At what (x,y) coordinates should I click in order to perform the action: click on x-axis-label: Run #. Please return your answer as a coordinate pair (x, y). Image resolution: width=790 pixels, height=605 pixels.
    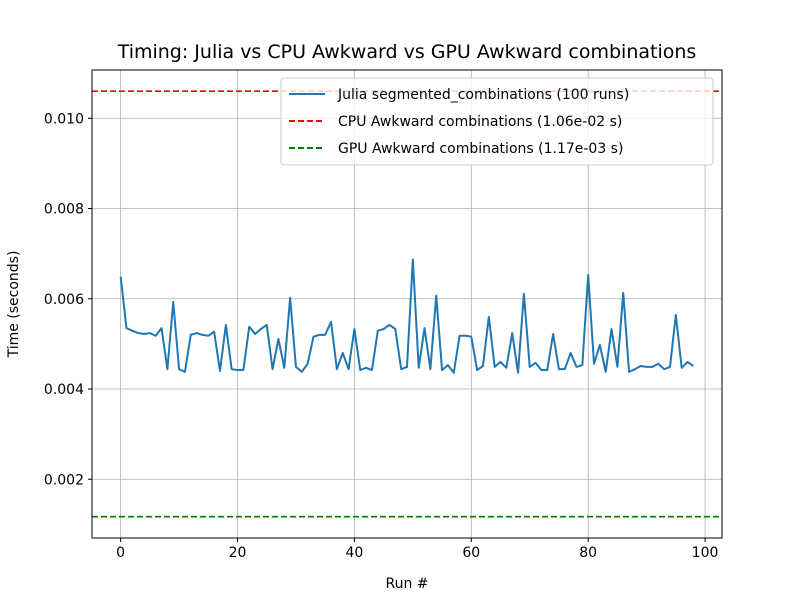
    Looking at the image, I should click on (406, 584).